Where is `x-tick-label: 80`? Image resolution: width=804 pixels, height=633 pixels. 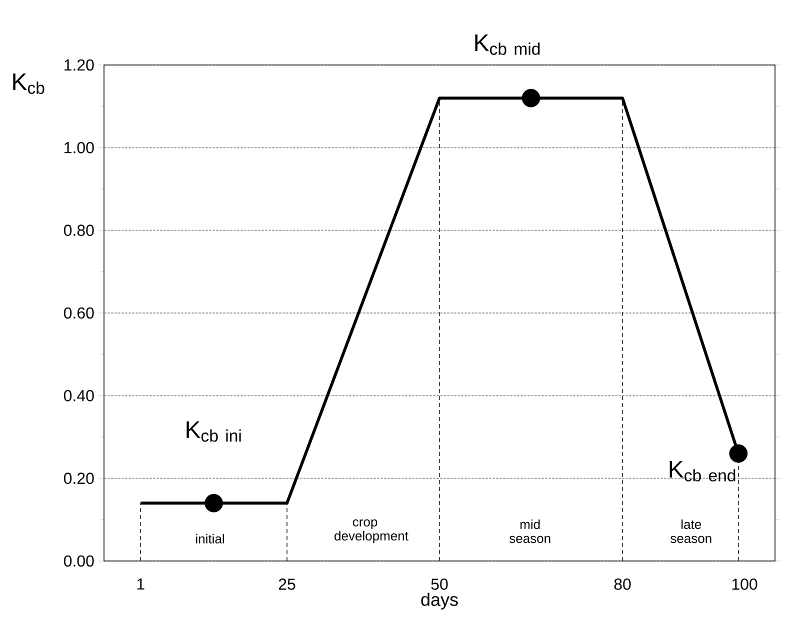
x-tick-label: 80 is located at coordinates (622, 584).